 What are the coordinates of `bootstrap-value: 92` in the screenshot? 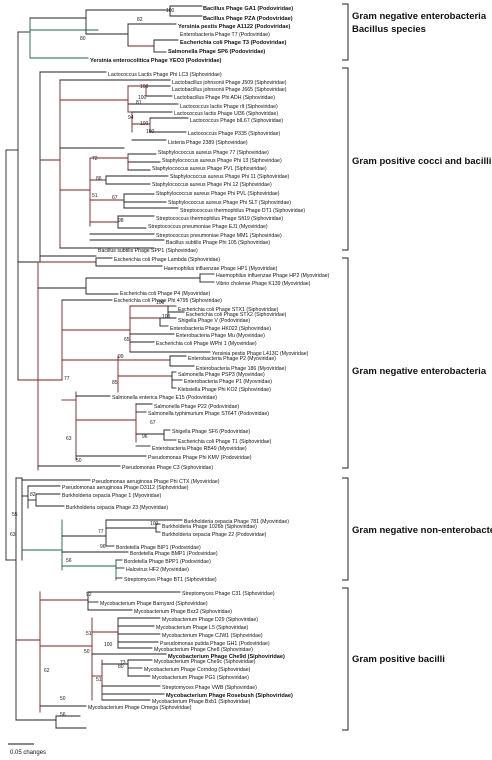 It's located at (89, 595).